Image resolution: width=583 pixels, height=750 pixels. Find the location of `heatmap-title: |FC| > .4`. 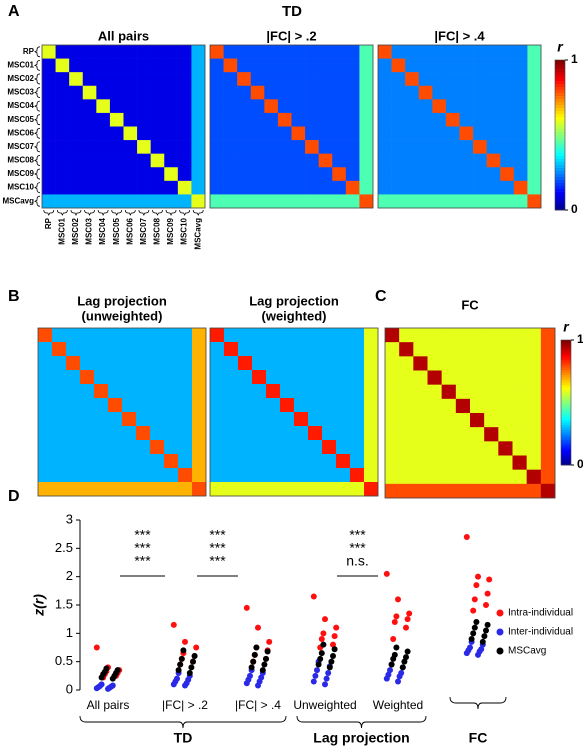

heatmap-title: |FC| > .4 is located at coordinates (459, 35).